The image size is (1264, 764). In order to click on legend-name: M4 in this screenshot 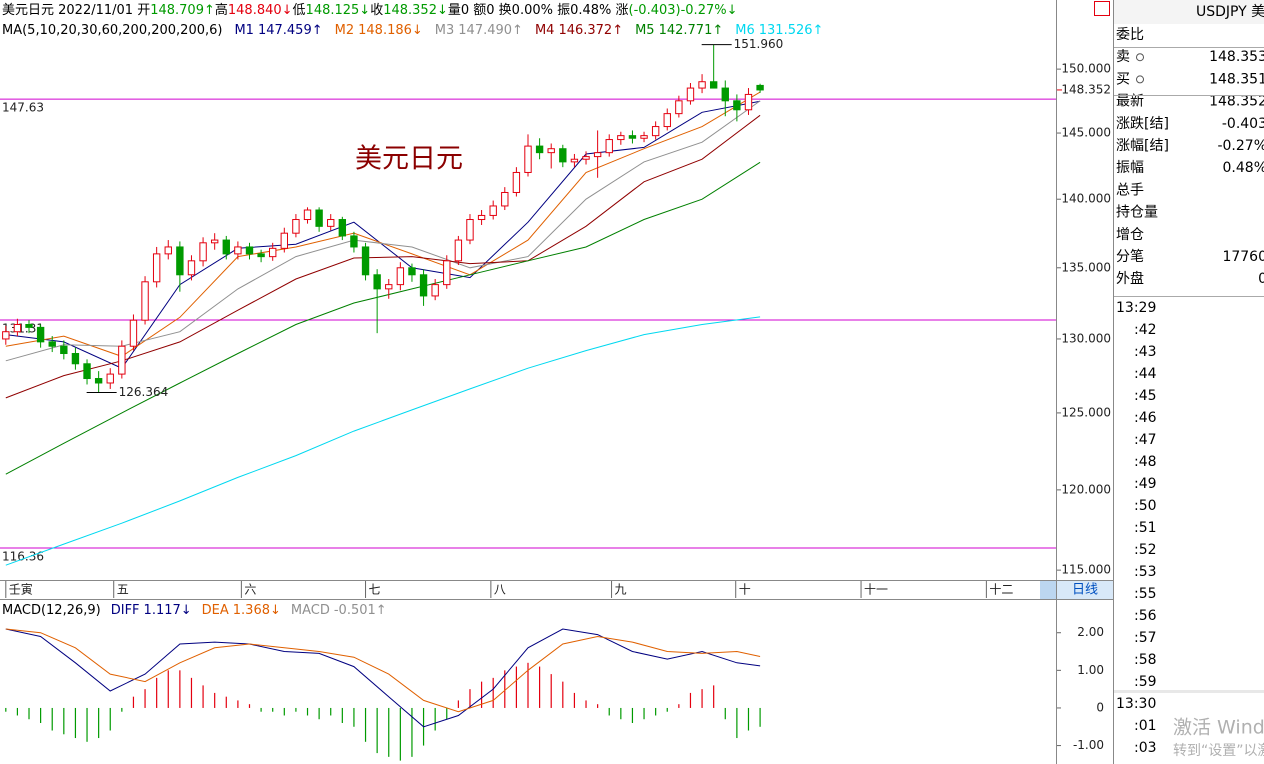, I will do `click(545, 30)`.